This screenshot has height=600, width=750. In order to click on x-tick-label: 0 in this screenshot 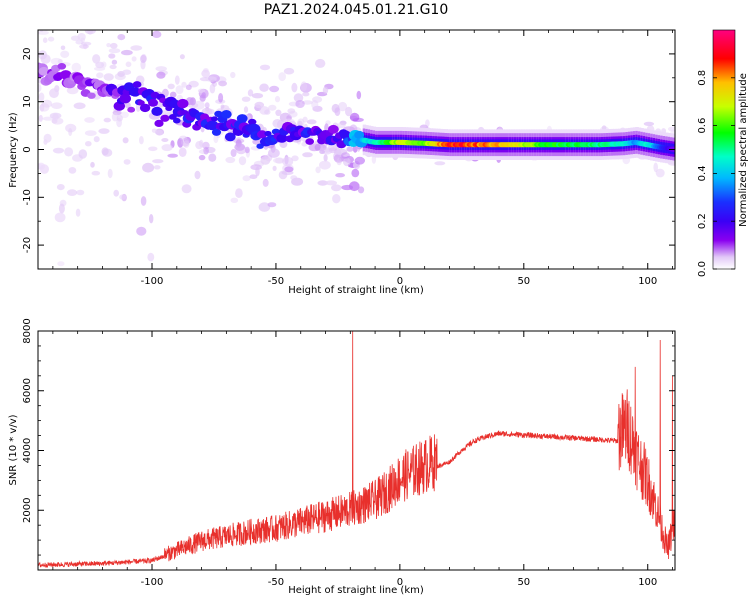, I will do `click(400, 281)`.